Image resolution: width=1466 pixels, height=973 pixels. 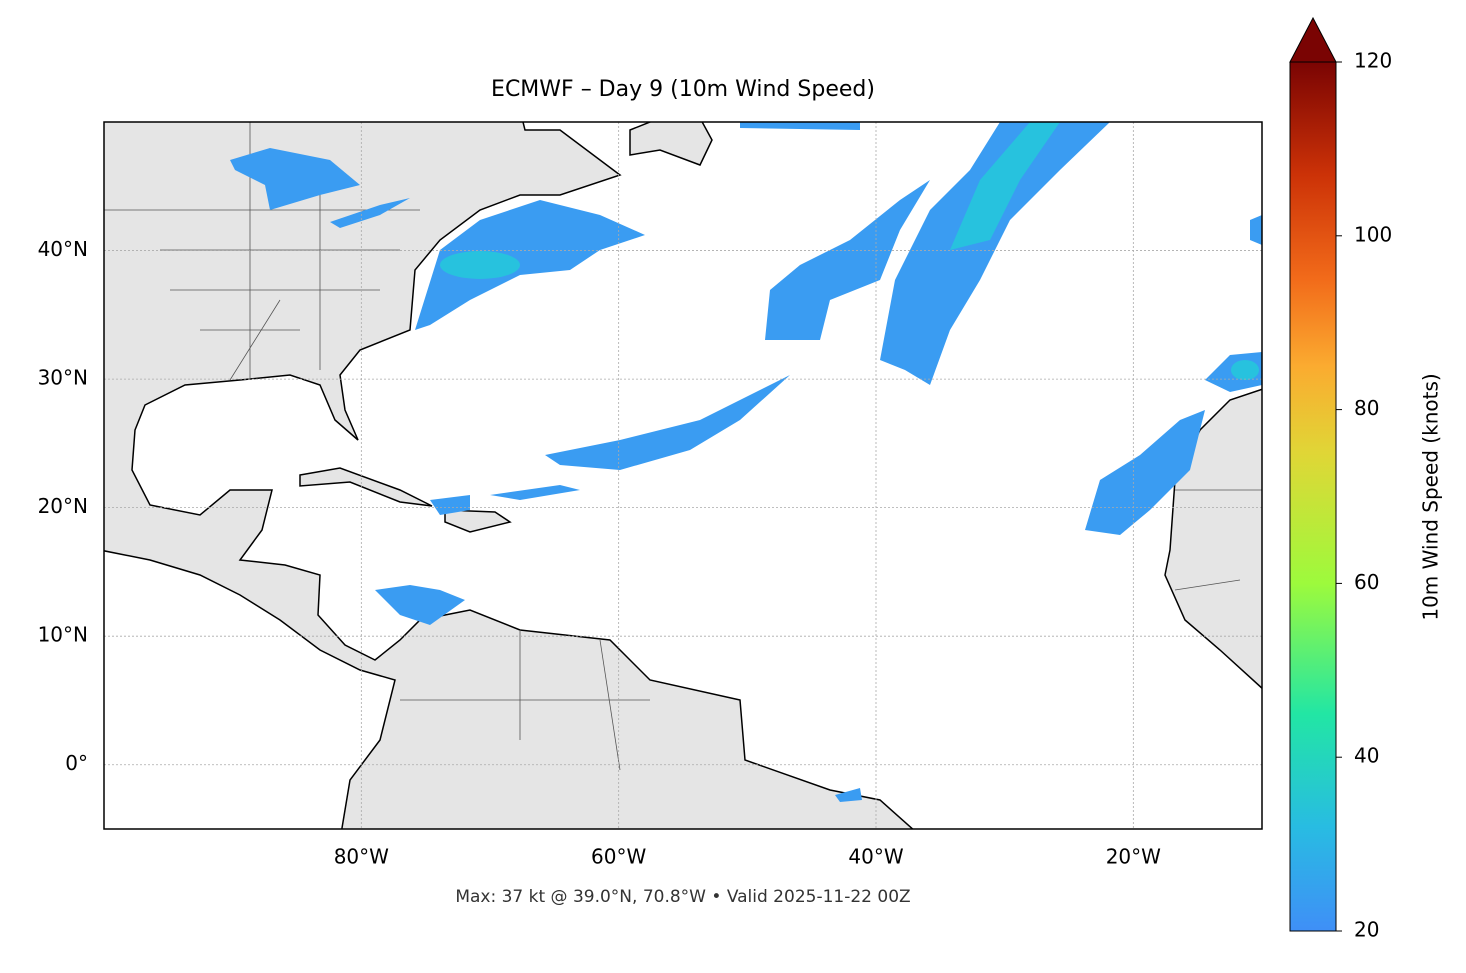 I want to click on colorbar-tick-label: 120, so click(x=1373, y=61).